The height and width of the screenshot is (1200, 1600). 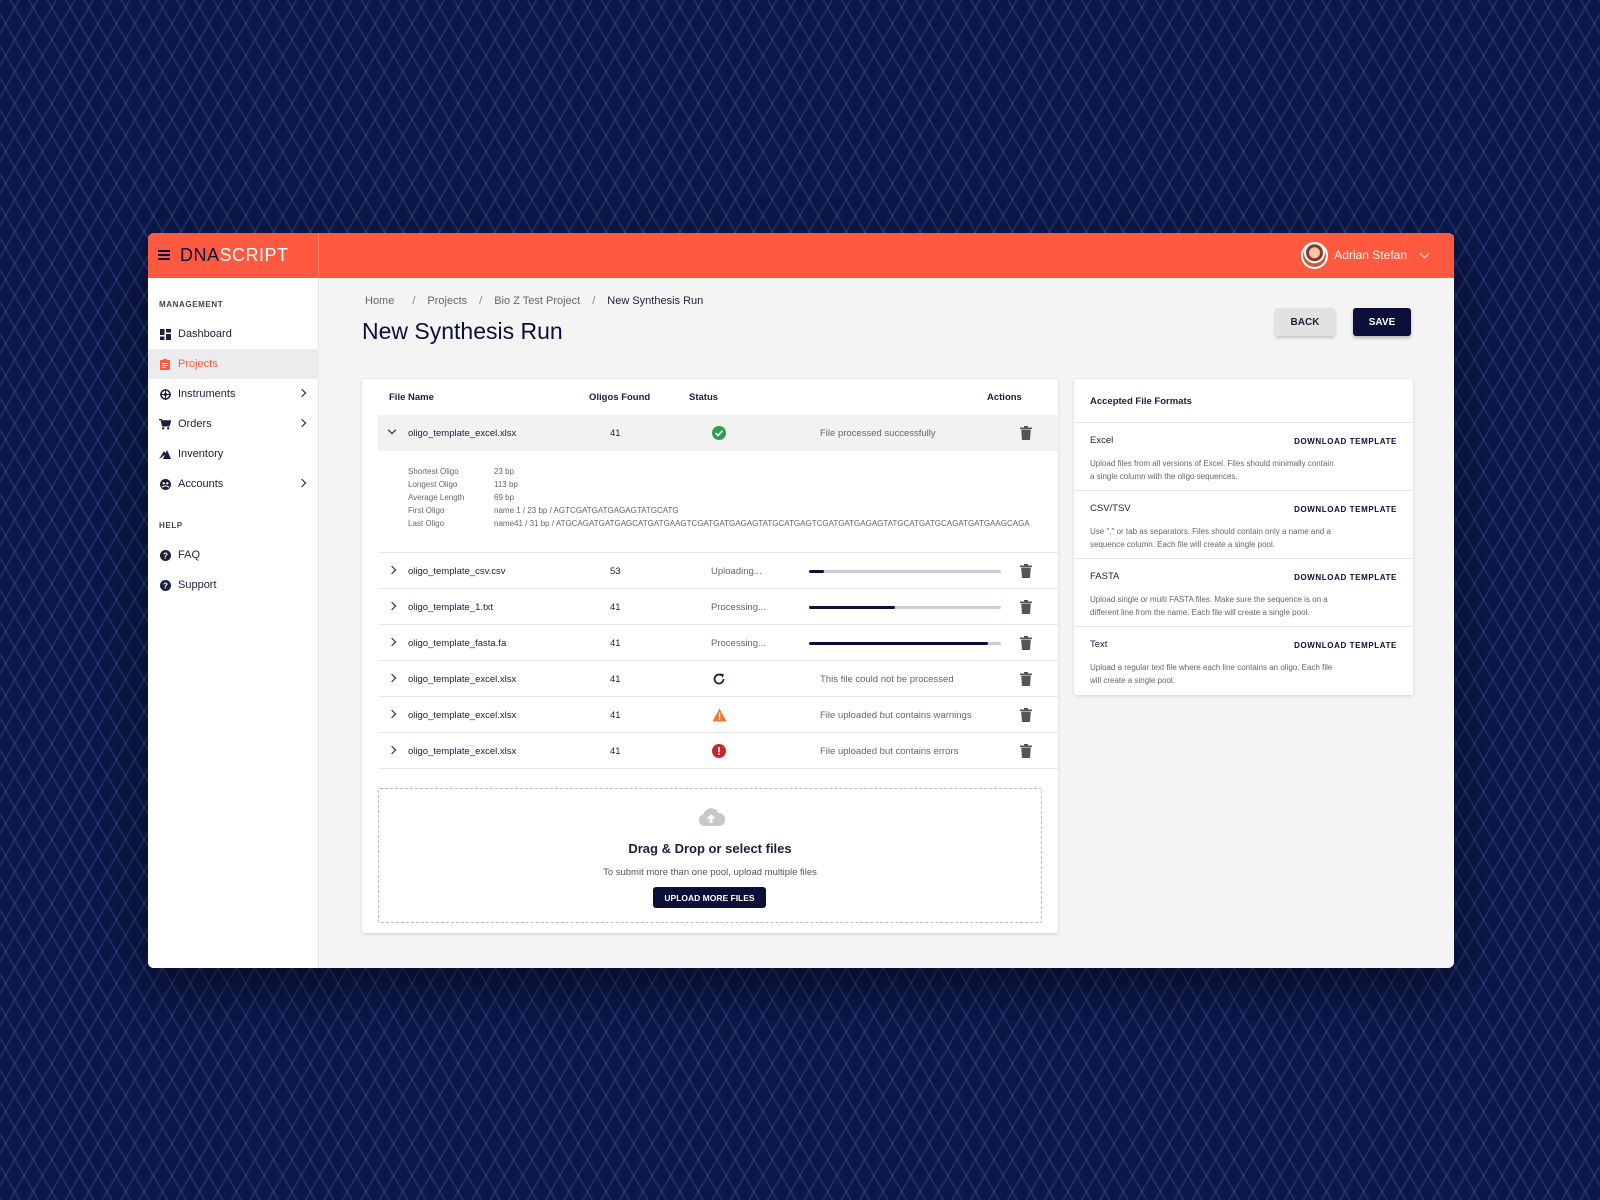 I want to click on oligos-count: 53, so click(x=615, y=571).